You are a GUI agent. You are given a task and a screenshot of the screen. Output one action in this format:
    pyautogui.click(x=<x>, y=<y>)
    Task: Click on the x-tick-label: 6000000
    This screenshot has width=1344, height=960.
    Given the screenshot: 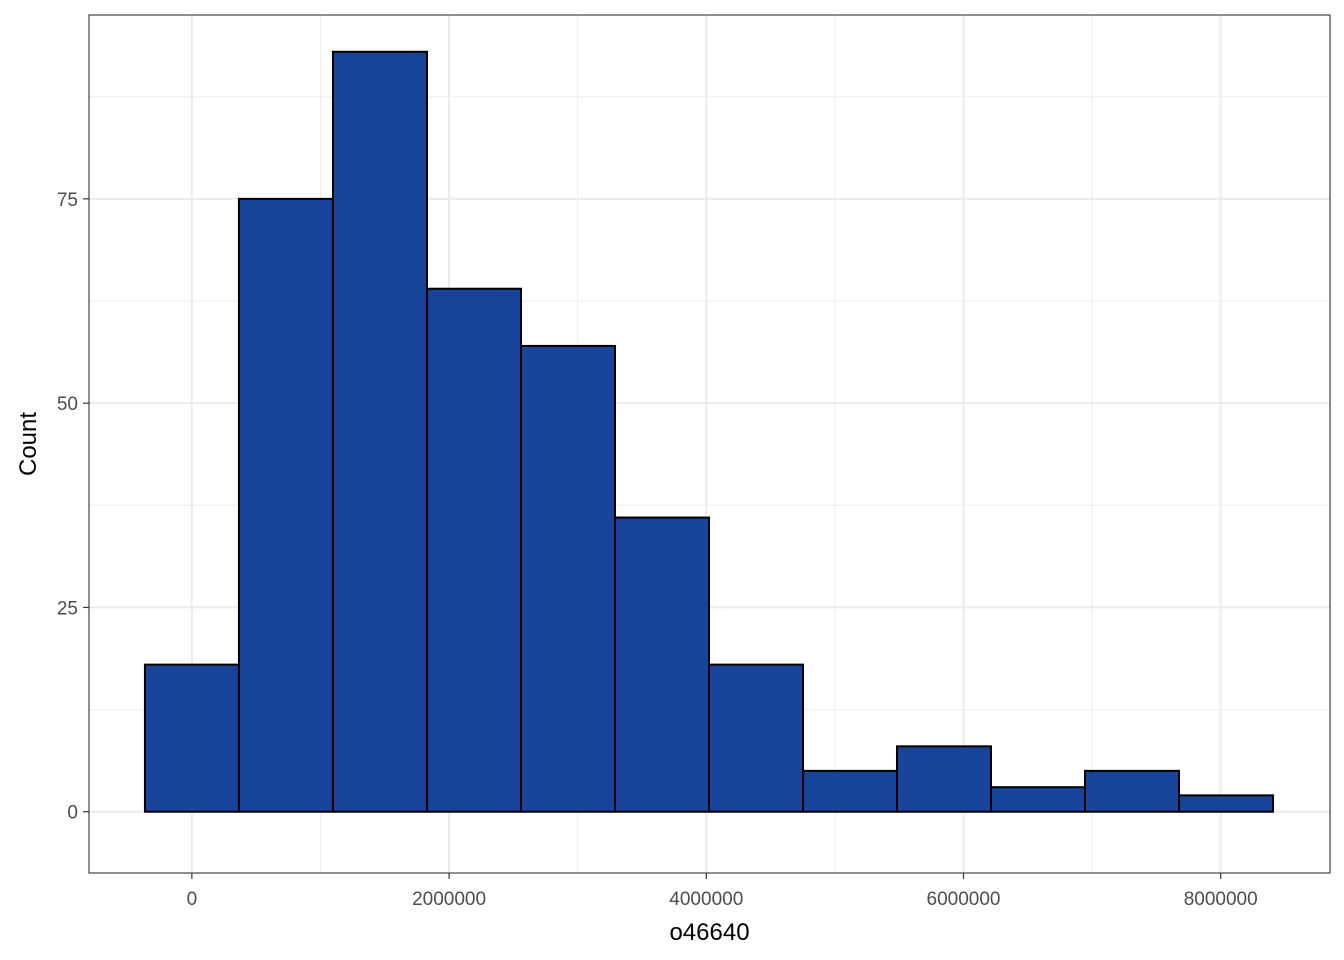 What is the action you would take?
    pyautogui.click(x=964, y=899)
    